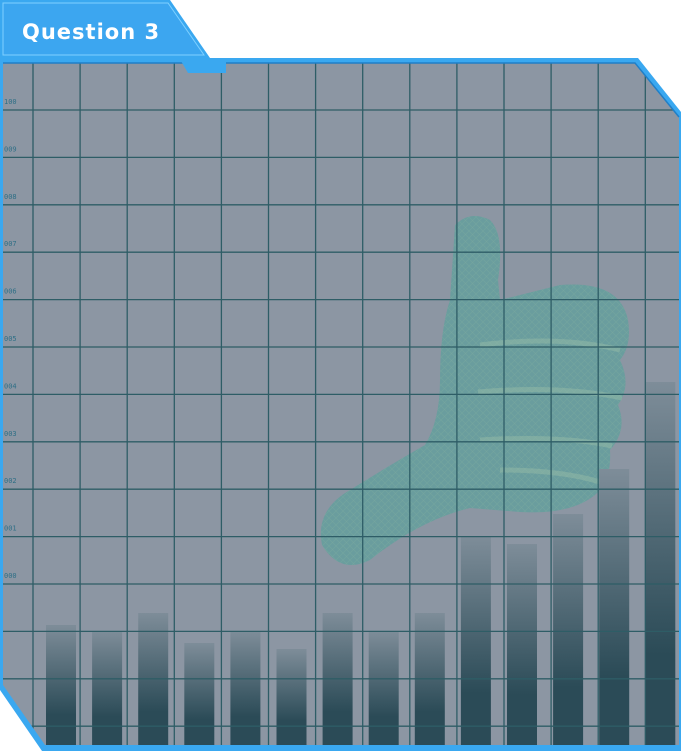 The height and width of the screenshot is (751, 681). What do you see at coordinates (10, 102) in the screenshot?
I see `row-label: 100` at bounding box center [10, 102].